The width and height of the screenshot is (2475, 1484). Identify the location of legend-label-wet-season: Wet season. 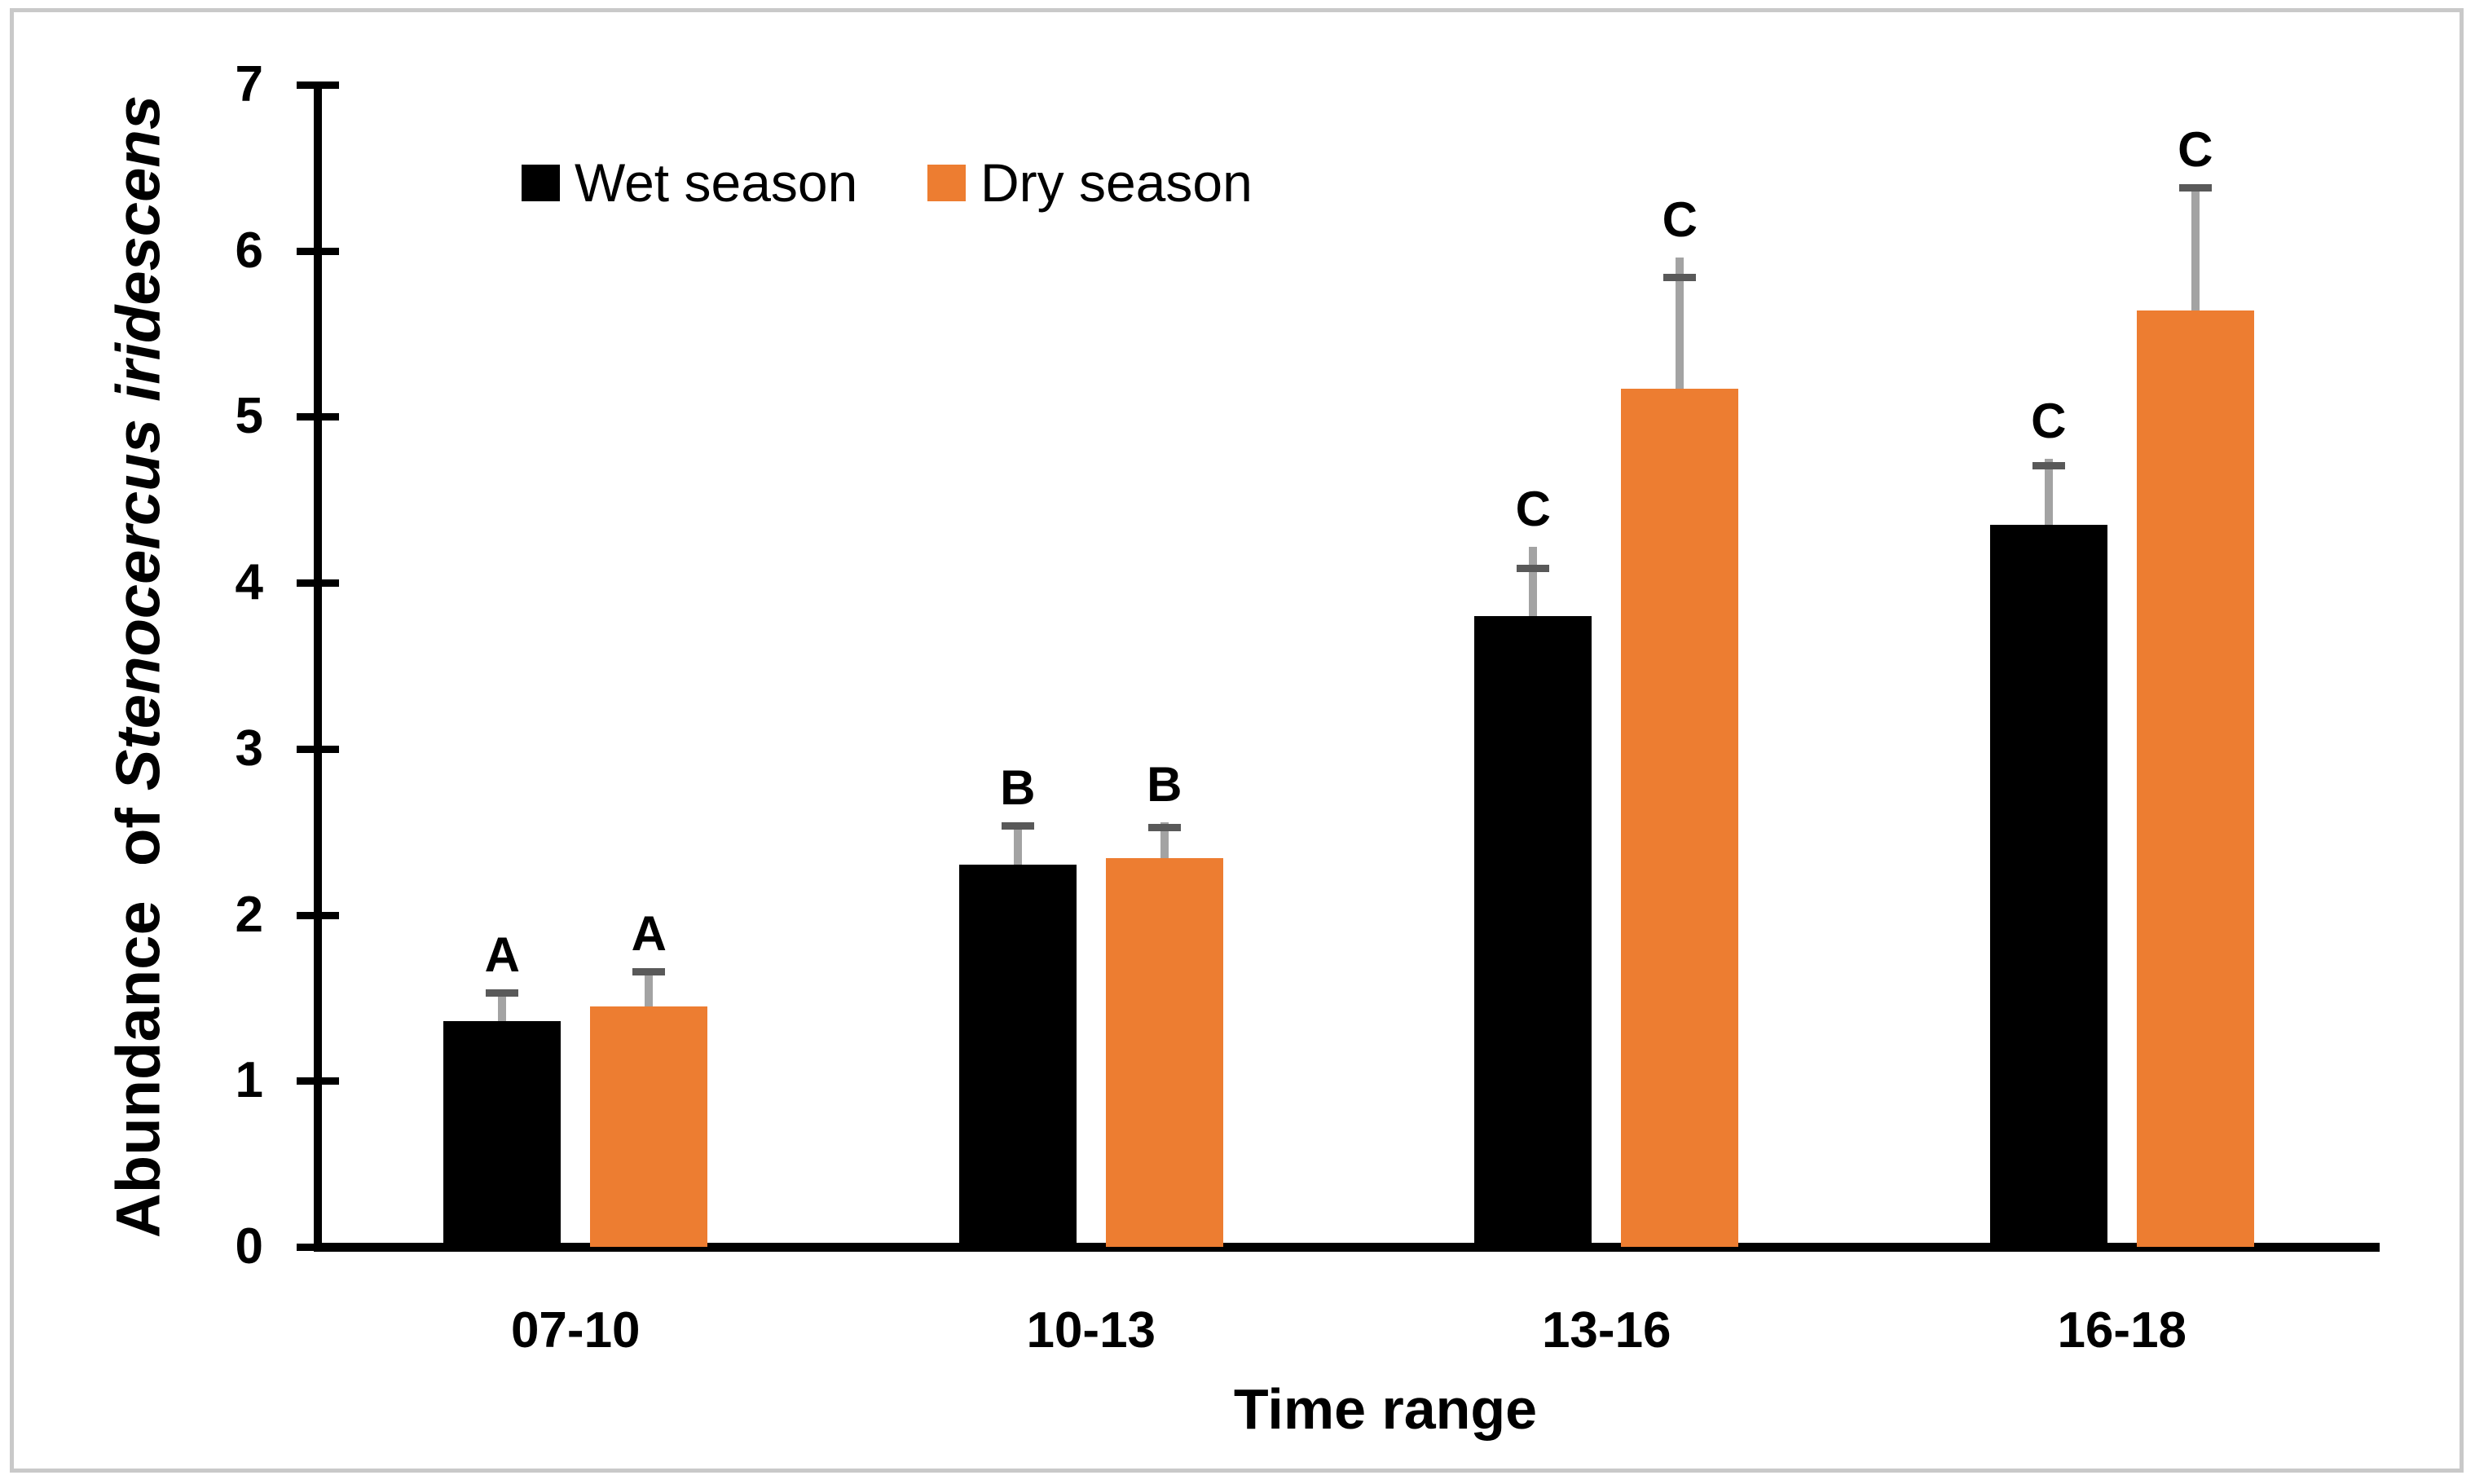
(716, 182).